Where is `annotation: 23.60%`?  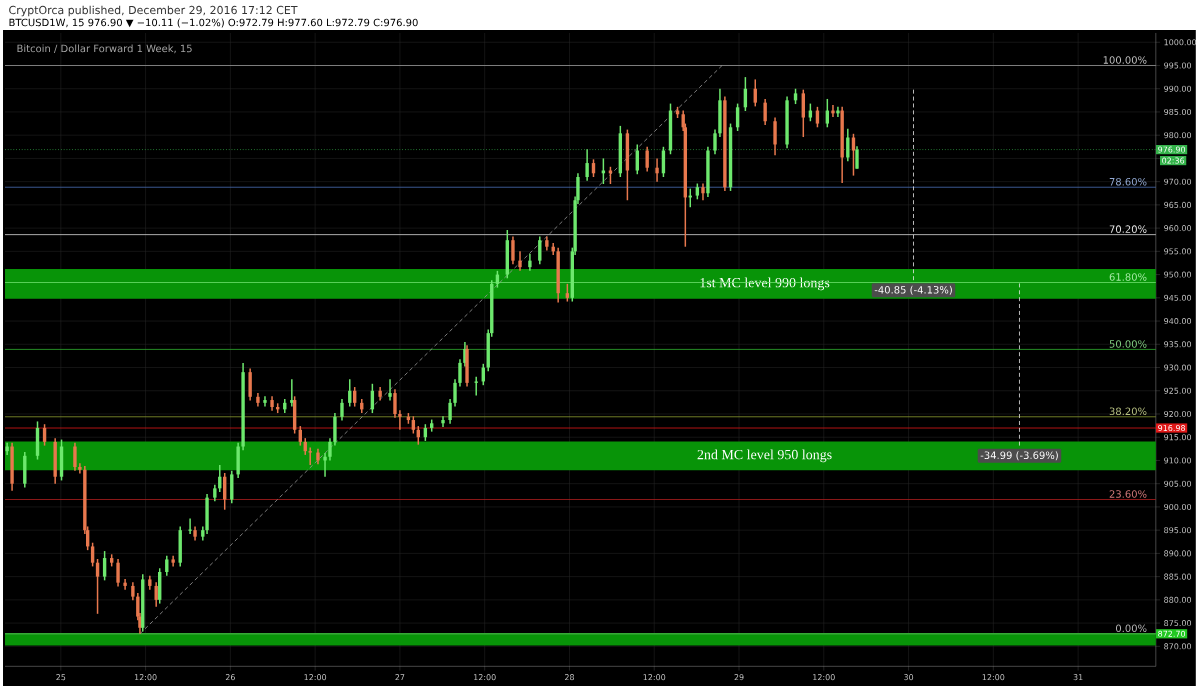 annotation: 23.60% is located at coordinates (1128, 494).